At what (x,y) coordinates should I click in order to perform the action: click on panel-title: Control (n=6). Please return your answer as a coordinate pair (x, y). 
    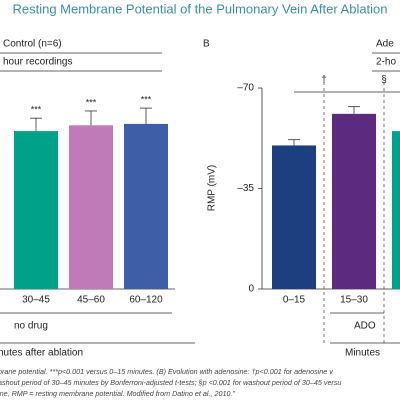
    Looking at the image, I should click on (32, 44).